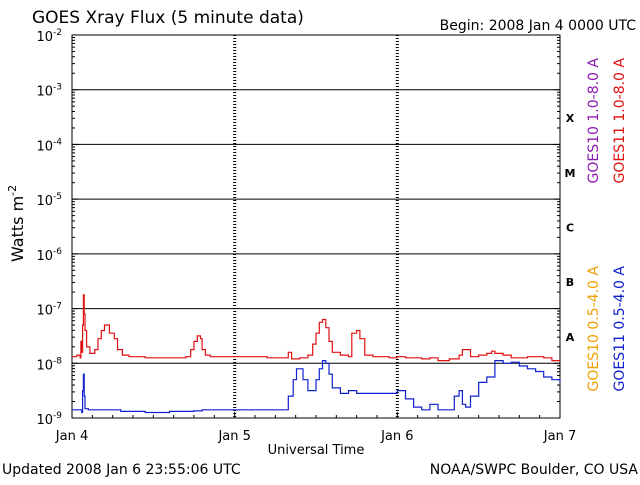 The image size is (640, 485). What do you see at coordinates (12, 190) in the screenshot?
I see `y-axis-label-exponent: -2` at bounding box center [12, 190].